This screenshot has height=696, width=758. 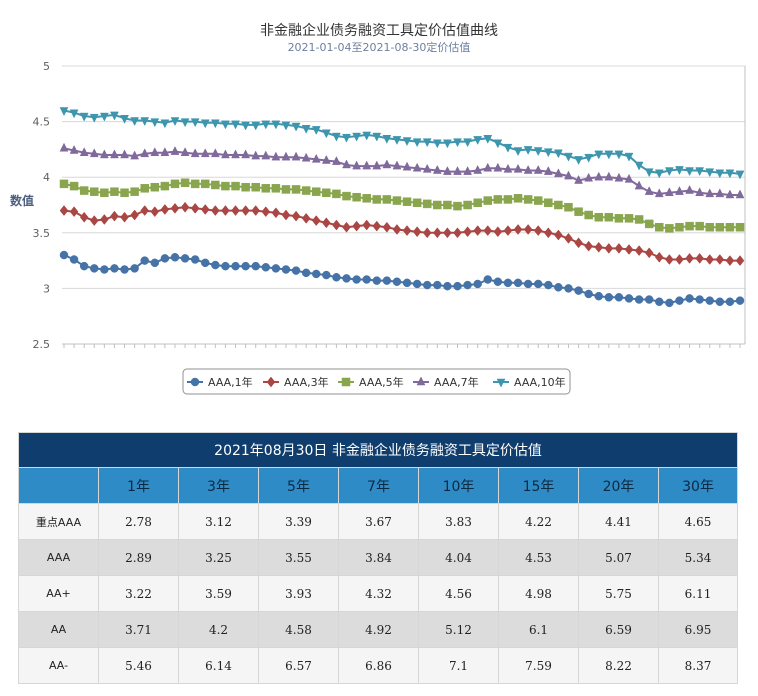 I want to click on legend-marker, so click(x=195, y=382).